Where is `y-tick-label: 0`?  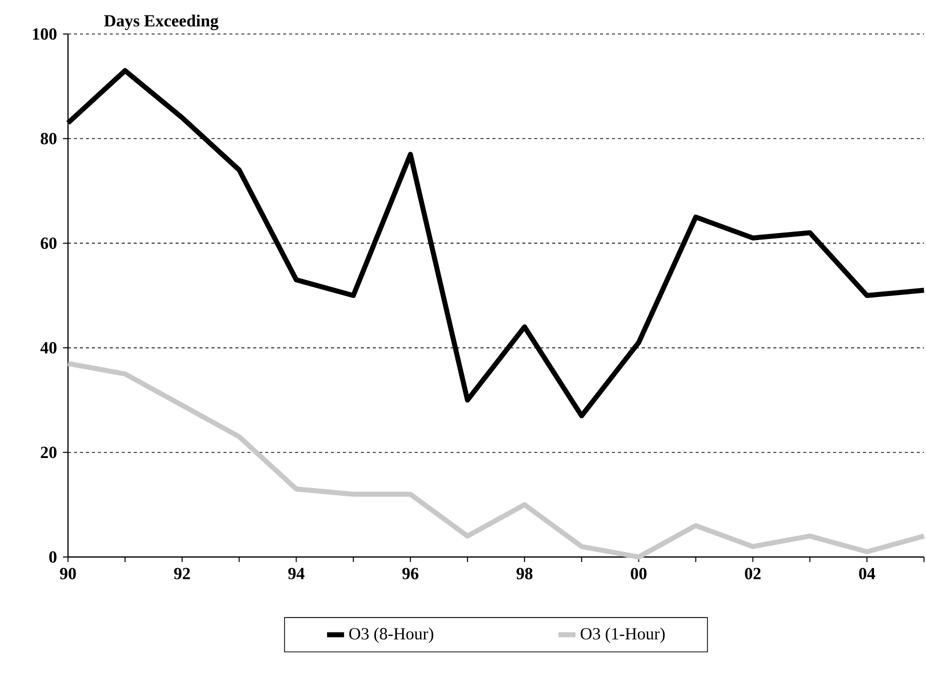
y-tick-label: 0 is located at coordinates (52, 557).